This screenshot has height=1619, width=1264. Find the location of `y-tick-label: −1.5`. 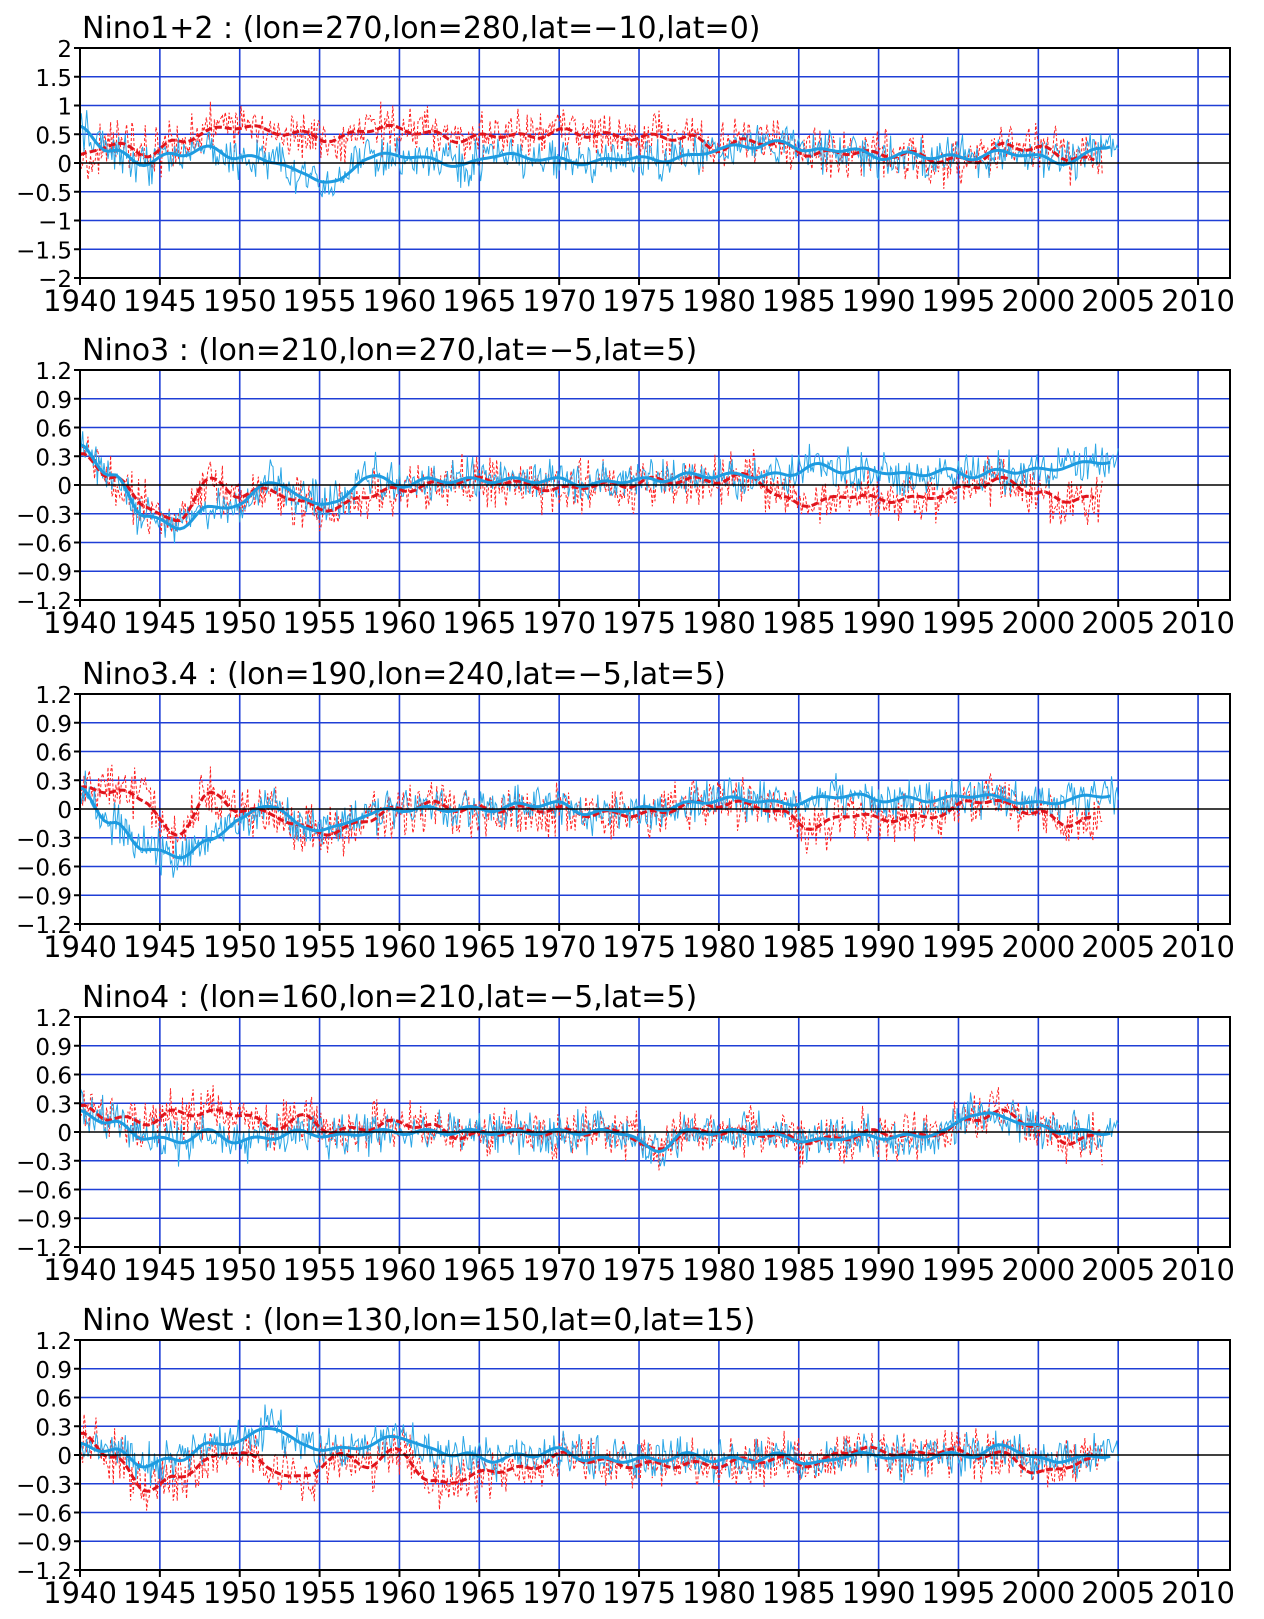

y-tick-label: −1.5 is located at coordinates (44, 251).